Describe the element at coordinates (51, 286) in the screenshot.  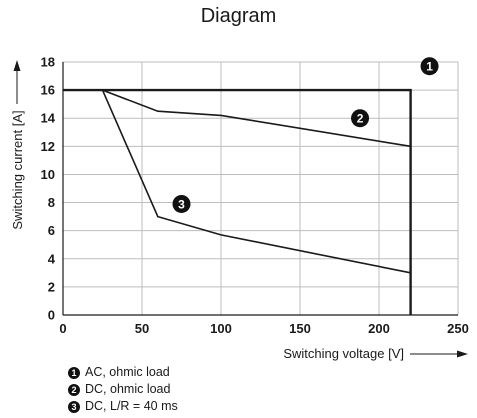
I see `y-tick-label: 2` at that location.